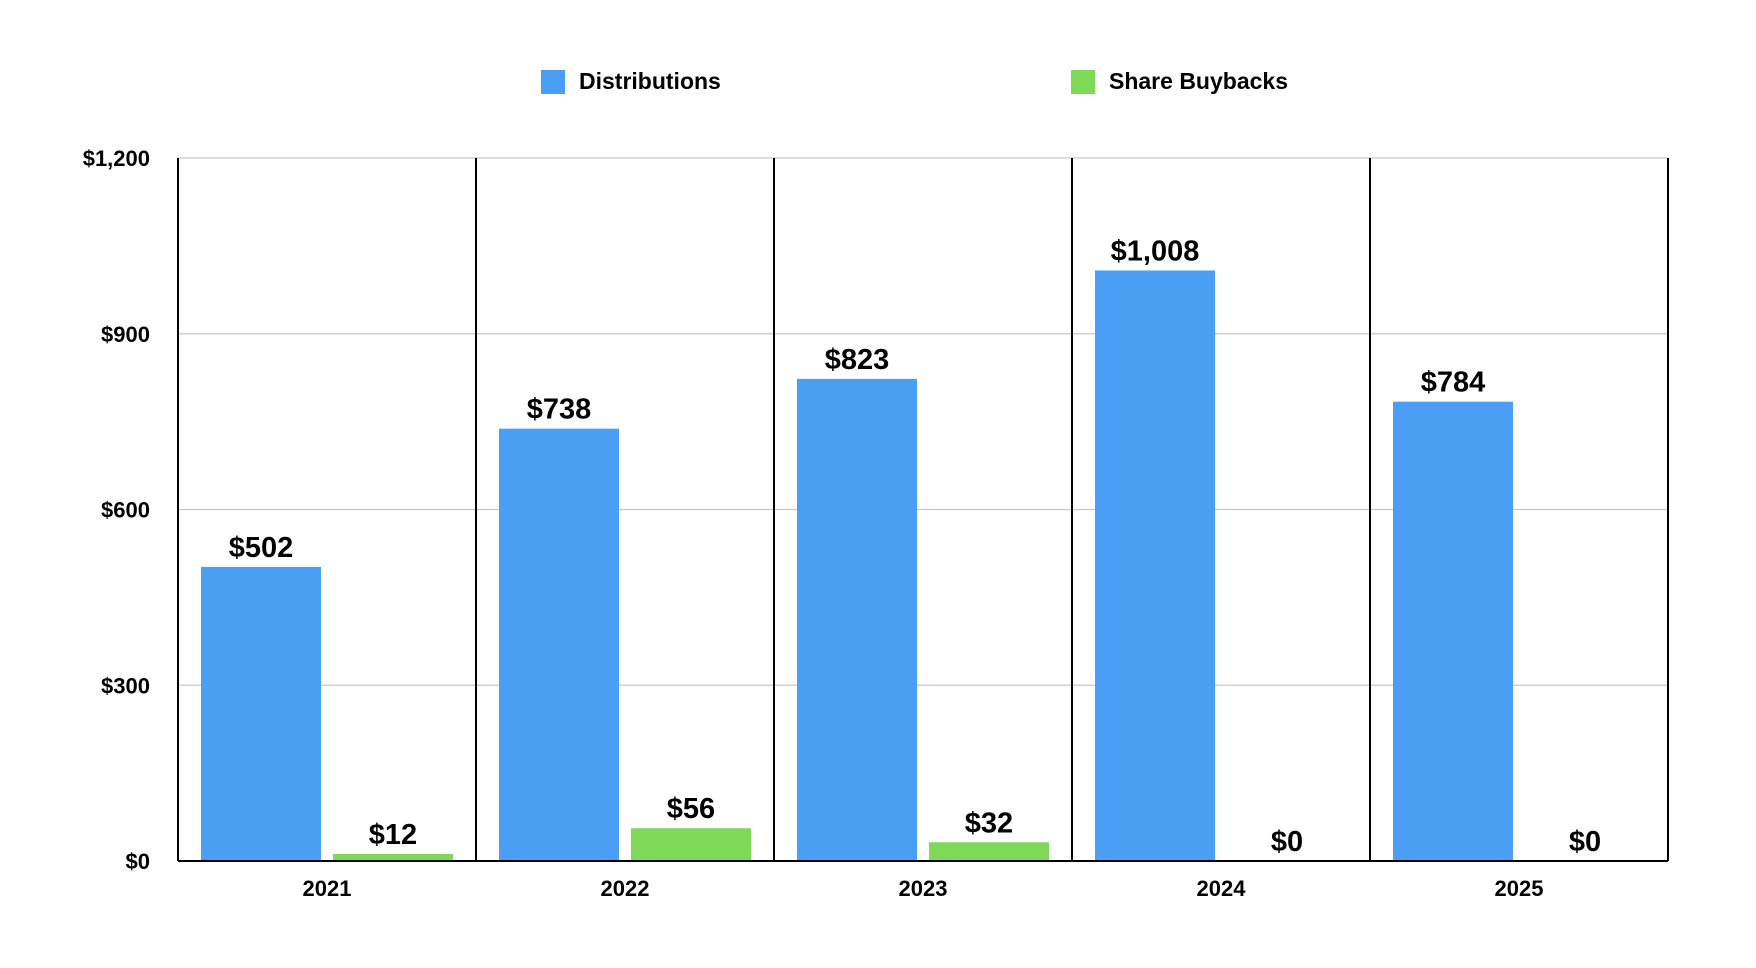  What do you see at coordinates (125, 510) in the screenshot?
I see `y-tick-label-600: $600` at bounding box center [125, 510].